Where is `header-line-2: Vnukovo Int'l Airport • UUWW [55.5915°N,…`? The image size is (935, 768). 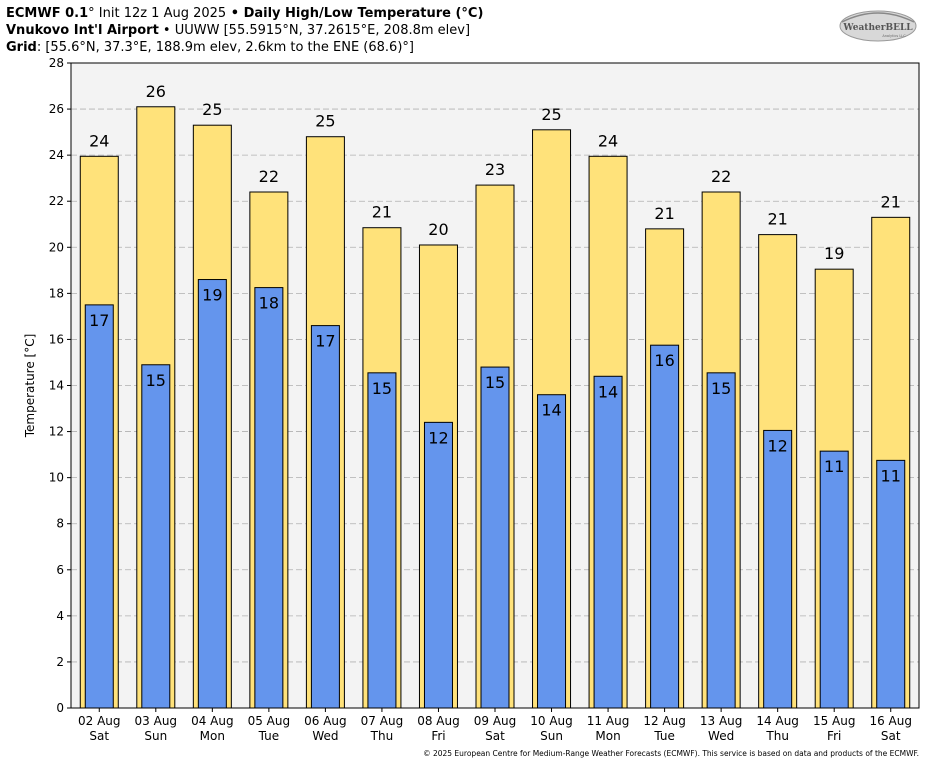
header-line-2: Vnukovo Int'l Airport • UUWW [55.5915°N,… is located at coordinates (244, 30).